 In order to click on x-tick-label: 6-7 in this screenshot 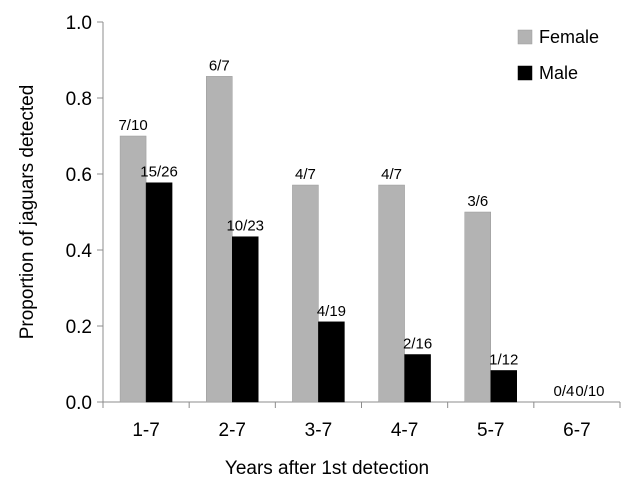, I will do `click(576, 430)`.